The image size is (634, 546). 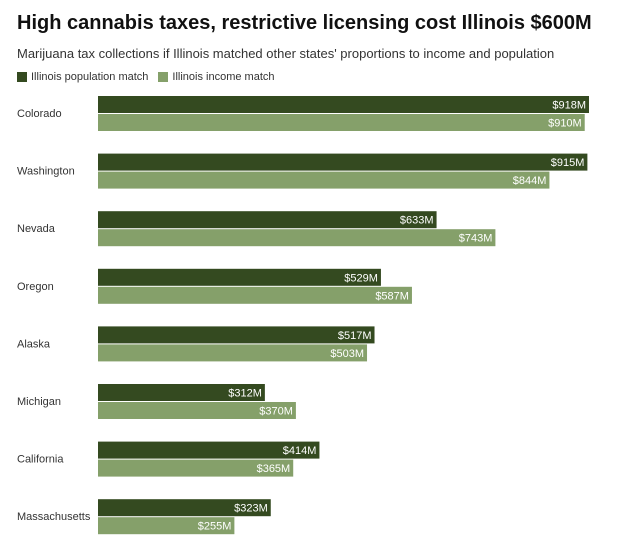 I want to click on bar-income-alaska, so click(x=233, y=353).